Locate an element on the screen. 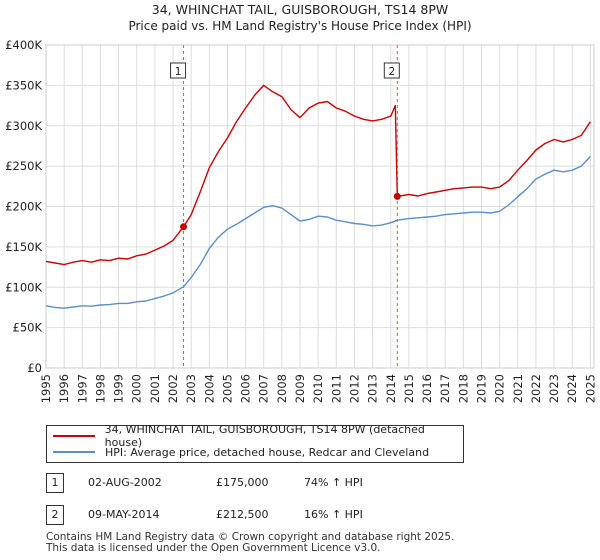  sale-marker-label: 1 is located at coordinates (178, 72).